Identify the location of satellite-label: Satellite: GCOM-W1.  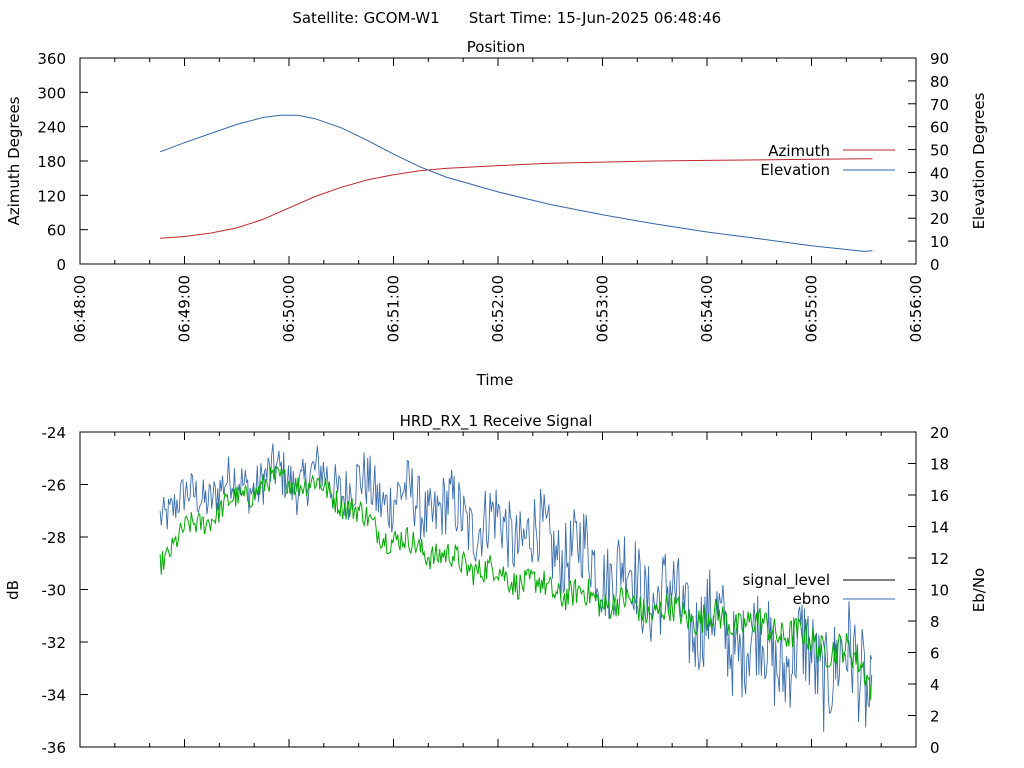
(365, 18).